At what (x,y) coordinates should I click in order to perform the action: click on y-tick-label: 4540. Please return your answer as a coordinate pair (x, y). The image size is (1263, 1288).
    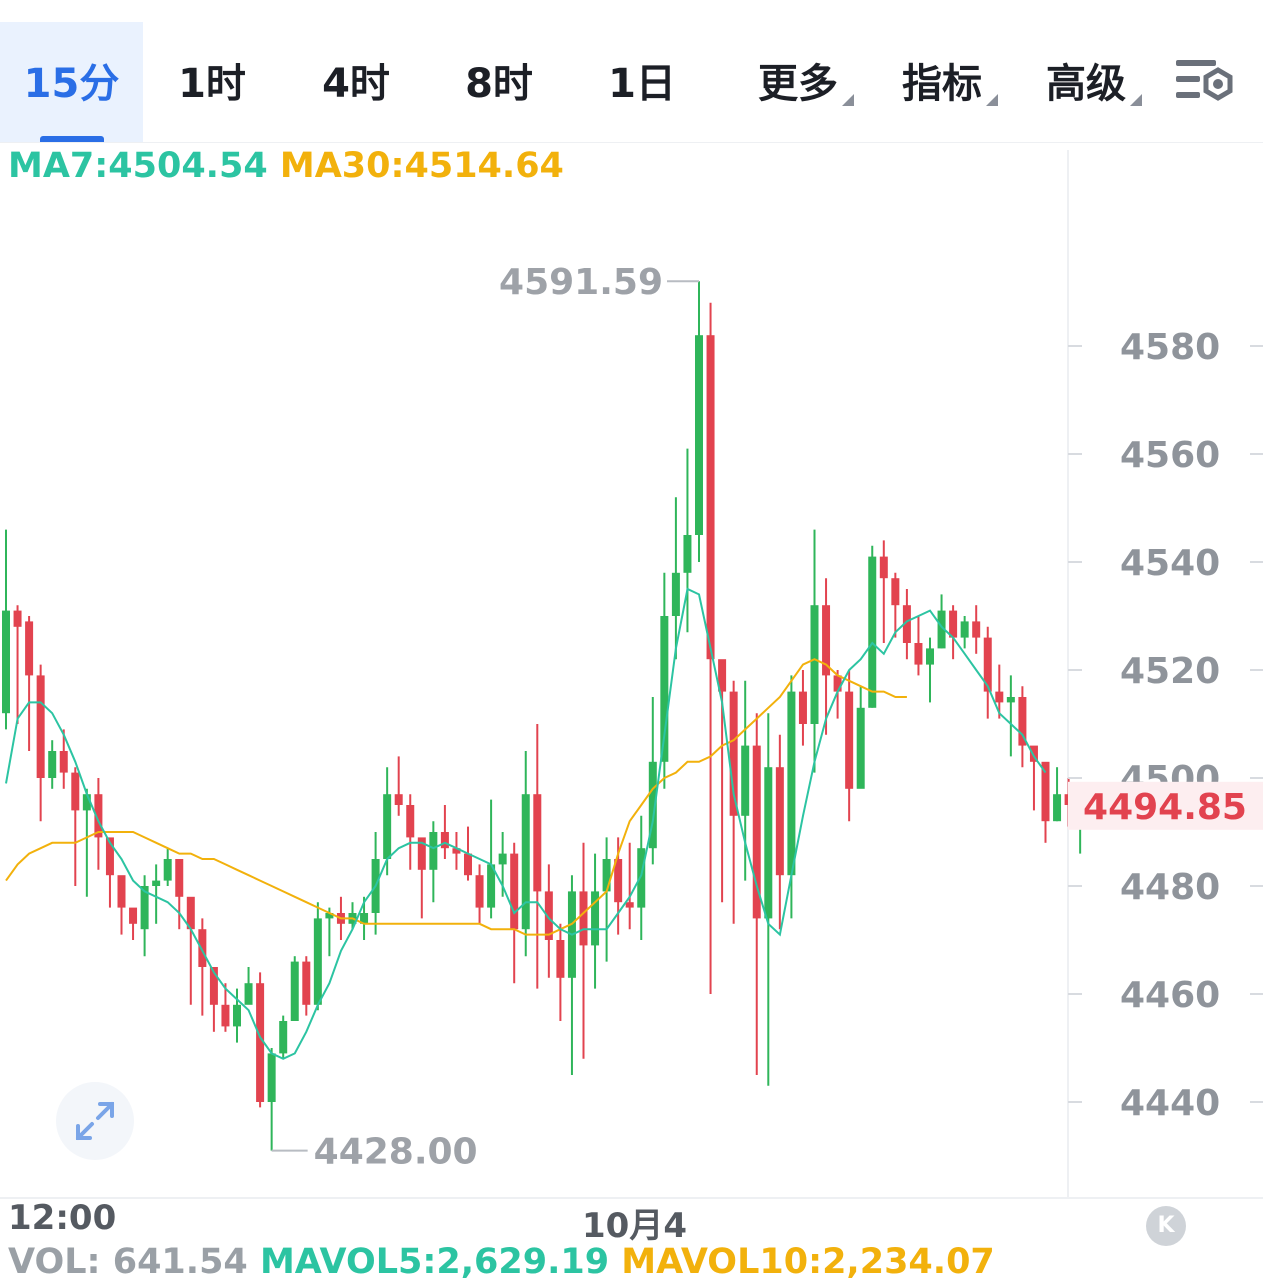
    Looking at the image, I should click on (1170, 563).